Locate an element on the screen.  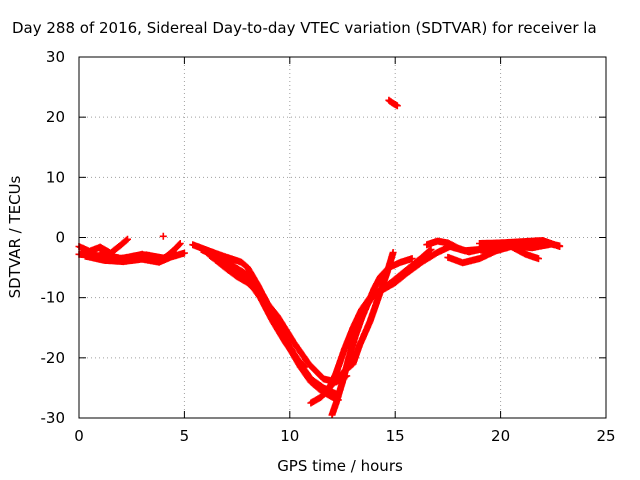
series-arc-d is located at coordinates (134, 257).